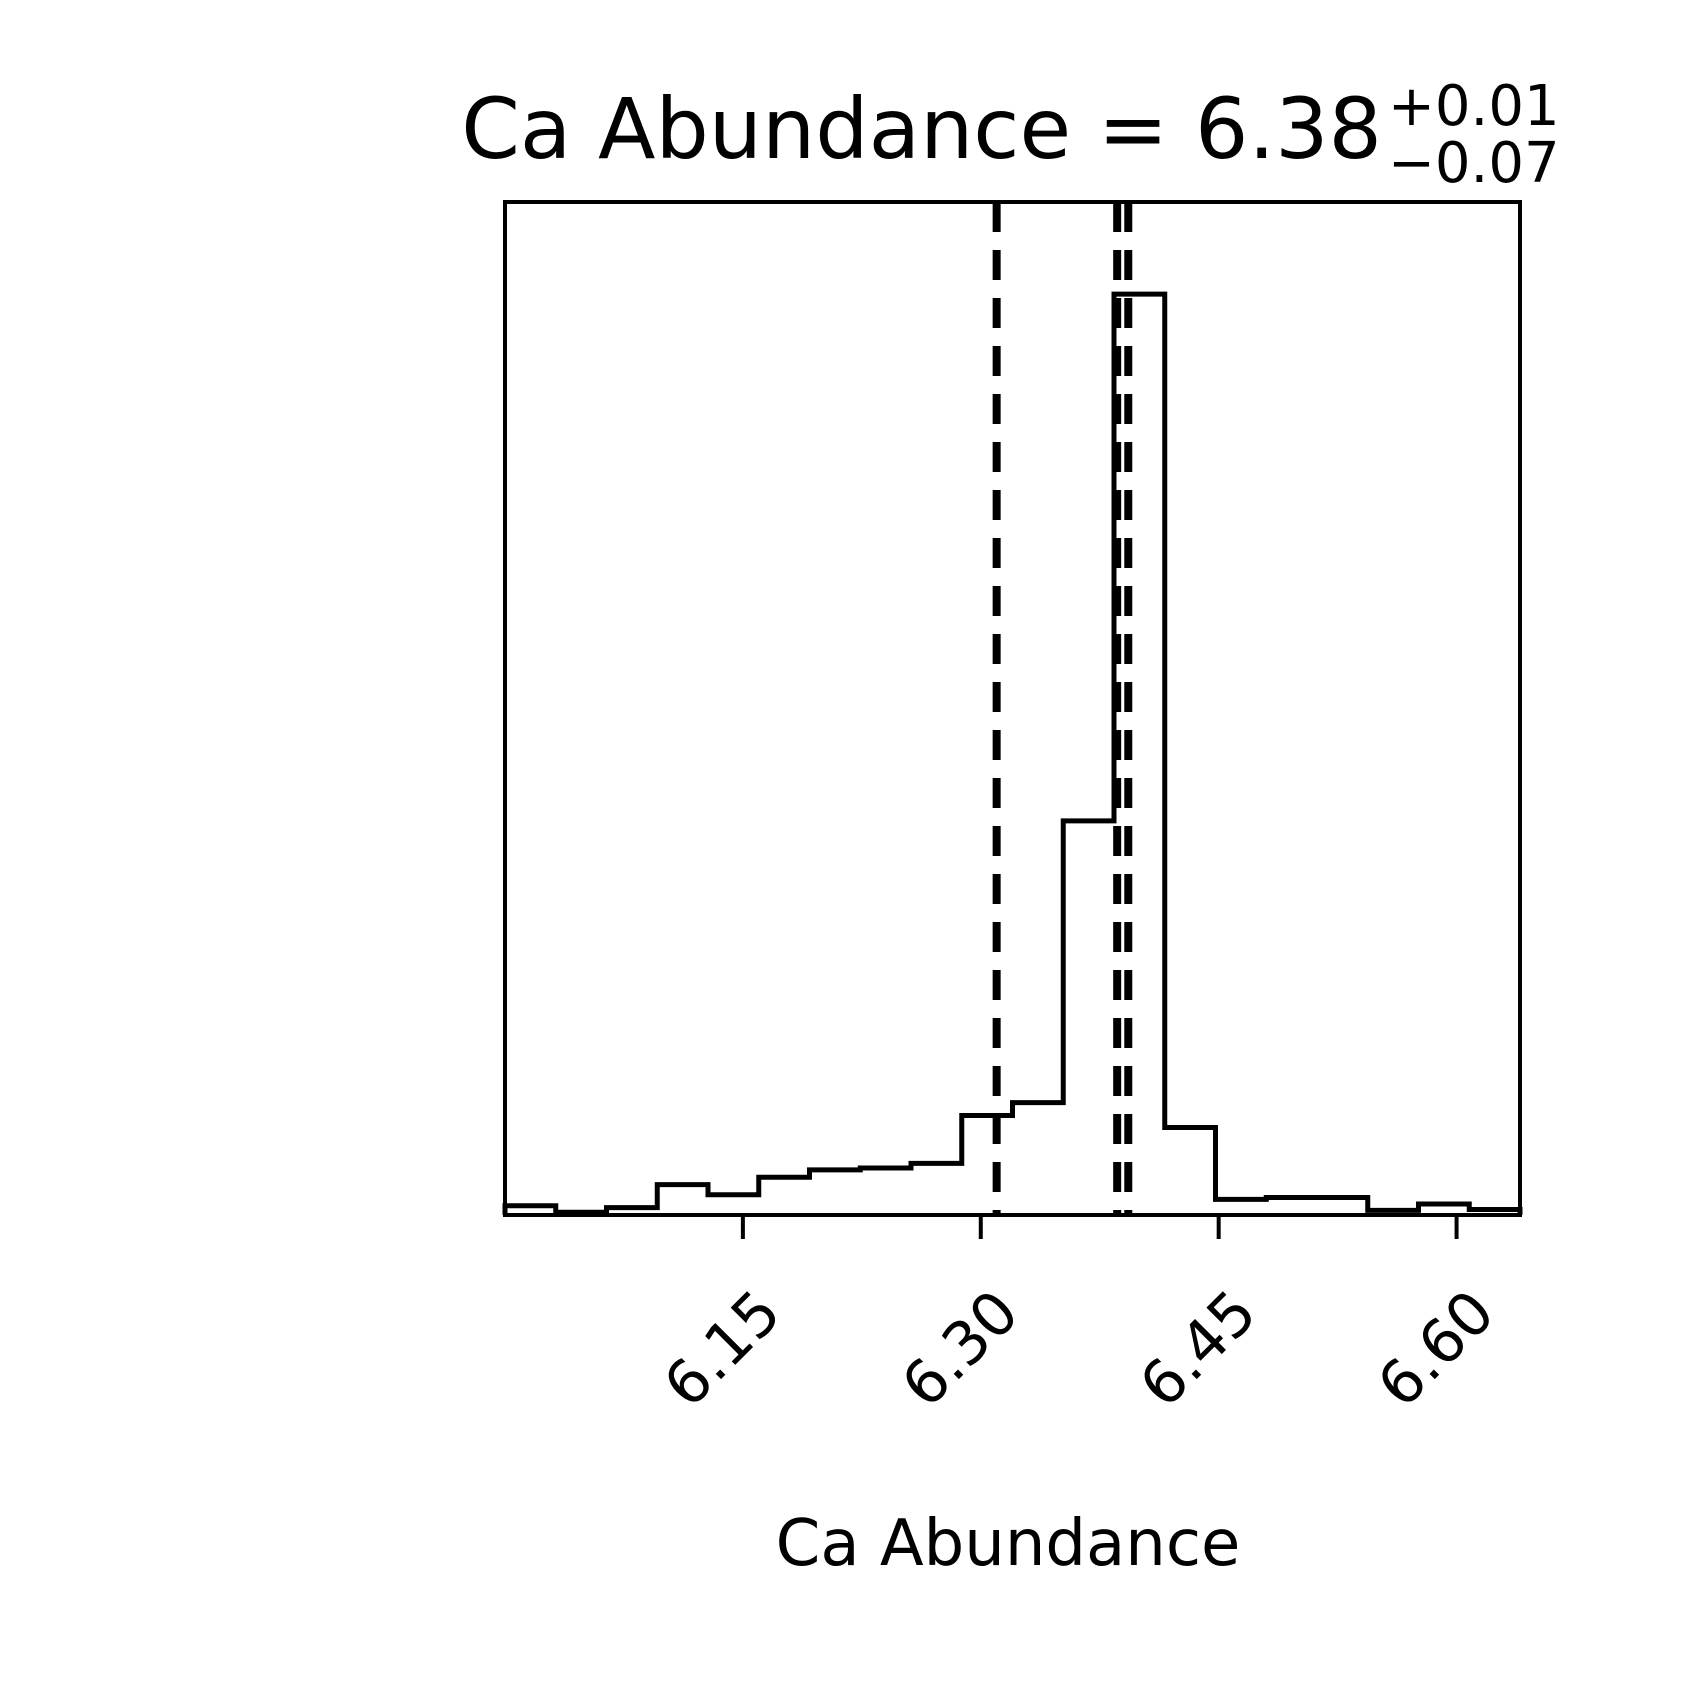 This screenshot has width=1700, height=1700. I want to click on x-axis-label: Ca Abundance, so click(1008, 1544).